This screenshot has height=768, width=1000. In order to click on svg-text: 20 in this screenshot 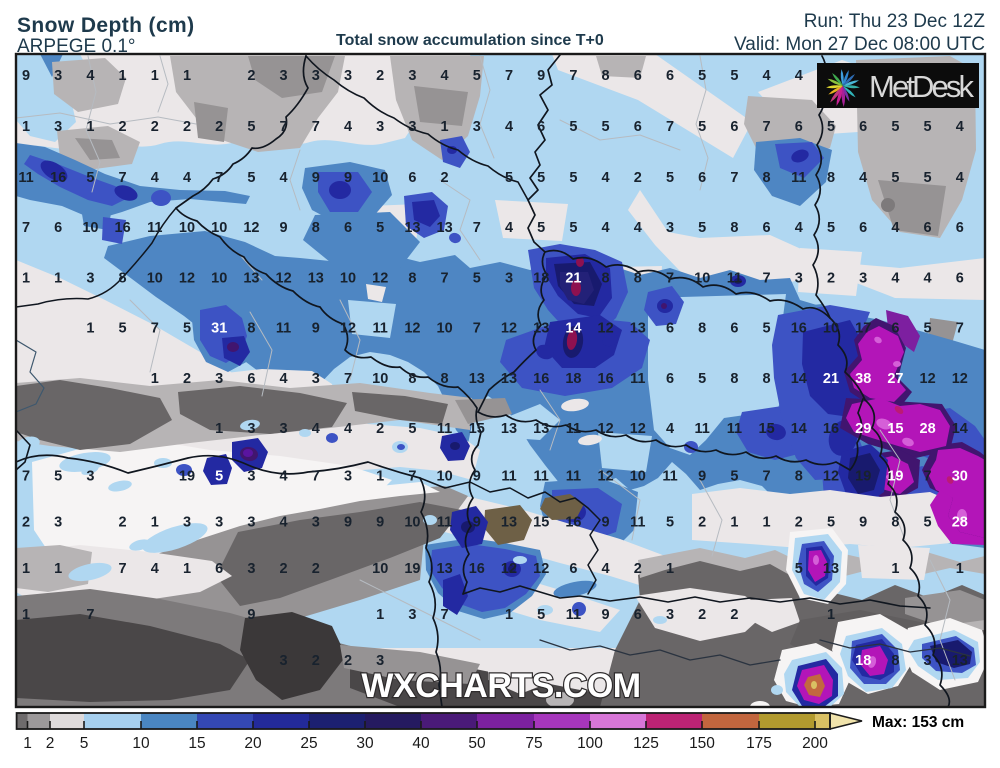, I will do `click(253, 743)`.